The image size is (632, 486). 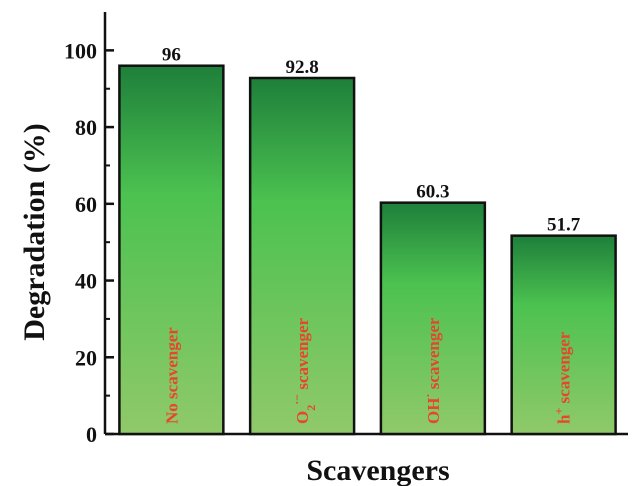 I want to click on y-tick-label: 20, so click(x=86, y=357).